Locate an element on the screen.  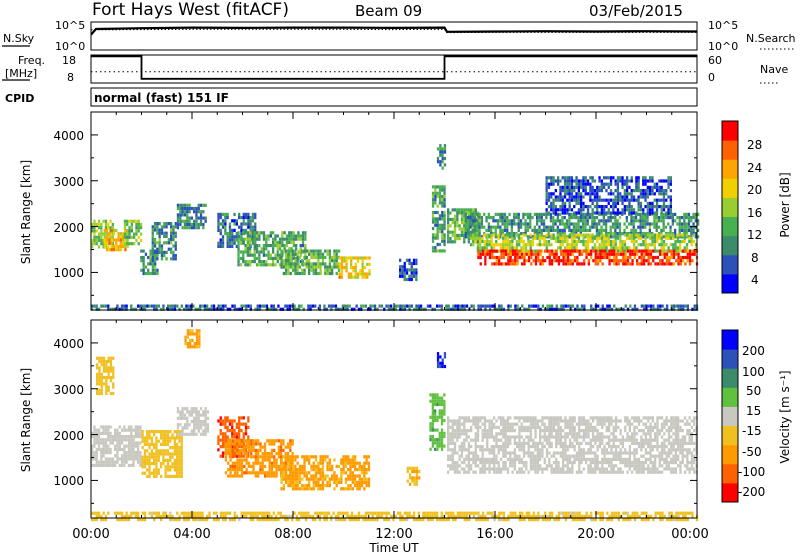
beam-label: Beam 09 is located at coordinates (388, 11).